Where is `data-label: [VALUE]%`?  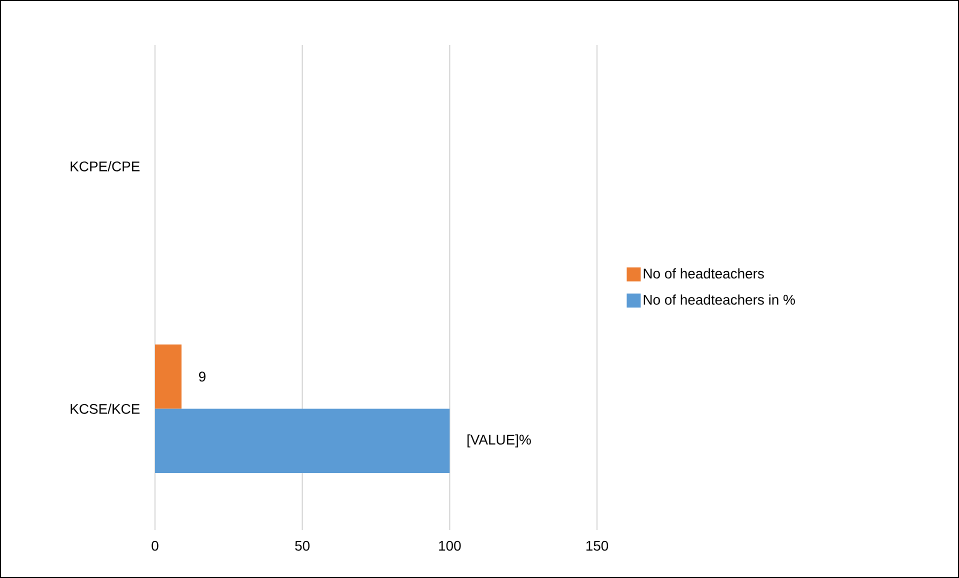 data-label: [VALUE]% is located at coordinates (499, 441).